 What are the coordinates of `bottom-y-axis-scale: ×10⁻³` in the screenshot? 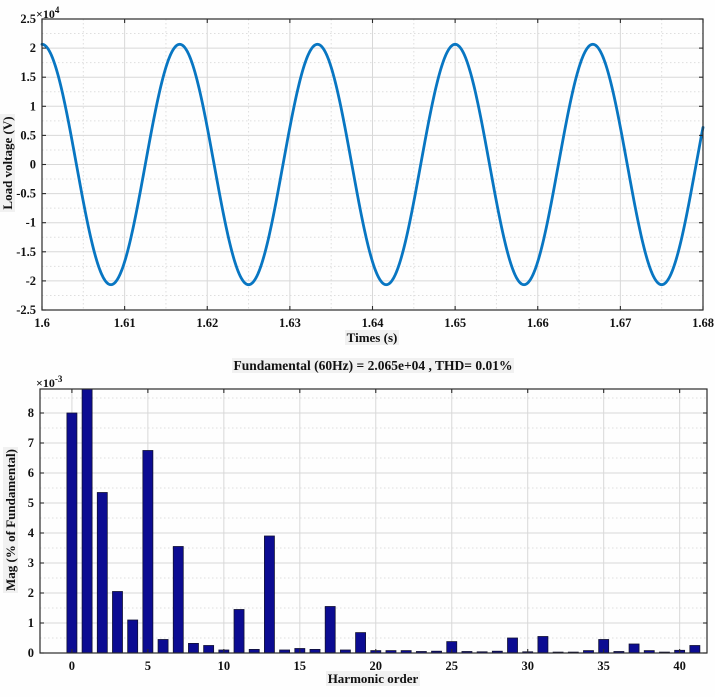 It's located at (49, 382).